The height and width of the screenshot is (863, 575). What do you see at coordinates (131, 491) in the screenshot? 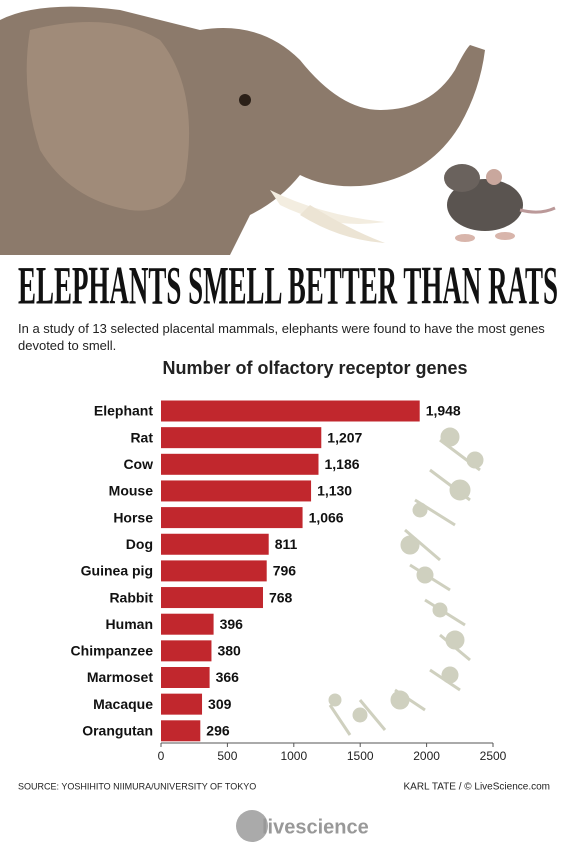
I see `category-label: Mouse` at bounding box center [131, 491].